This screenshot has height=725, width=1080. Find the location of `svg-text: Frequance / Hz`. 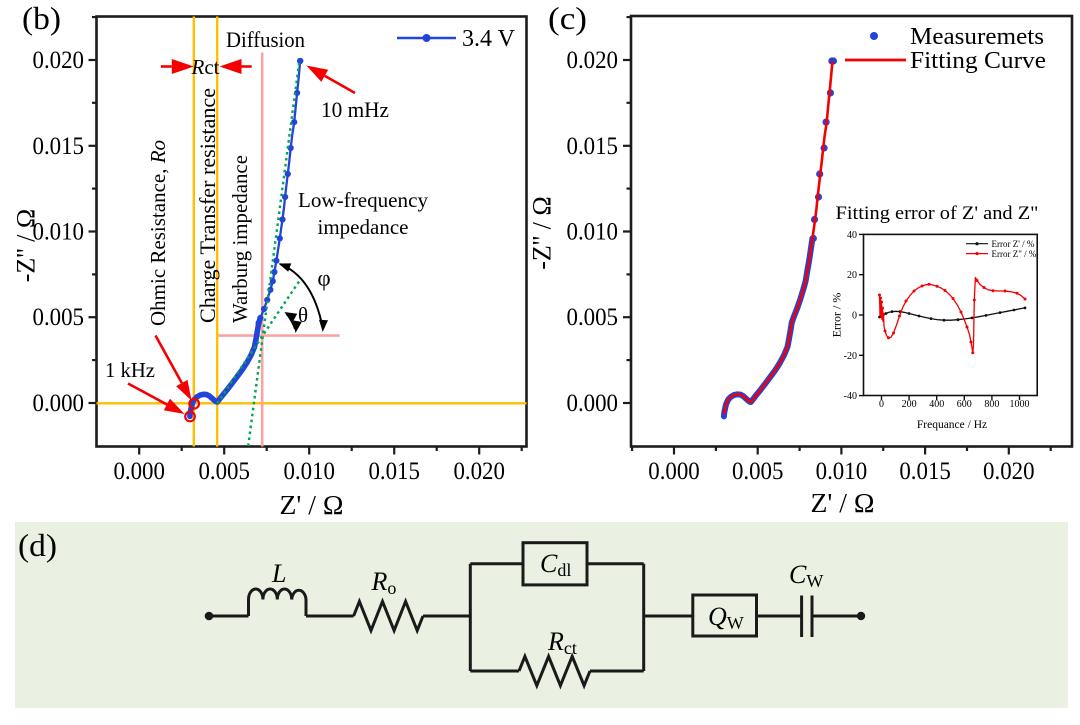

svg-text: Frequance / Hz is located at coordinates (952, 425).